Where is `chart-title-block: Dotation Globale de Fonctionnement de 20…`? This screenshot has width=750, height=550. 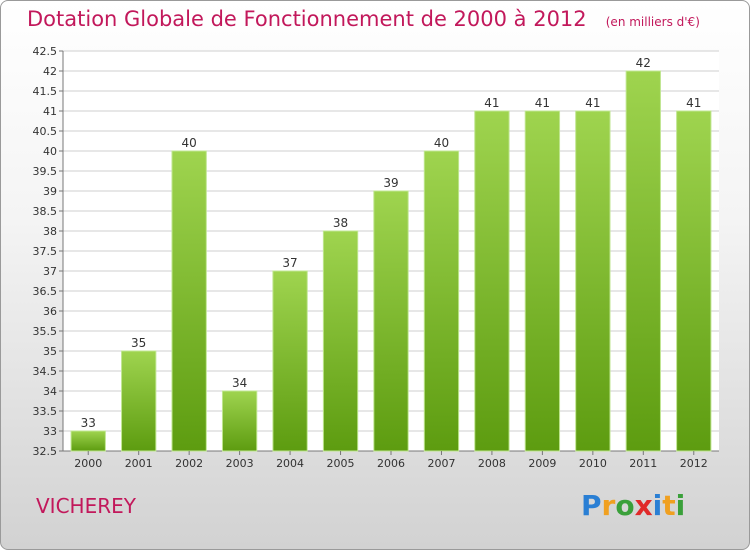
chart-title-block: Dotation Globale de Fonctionnement de 20… is located at coordinates (363, 19).